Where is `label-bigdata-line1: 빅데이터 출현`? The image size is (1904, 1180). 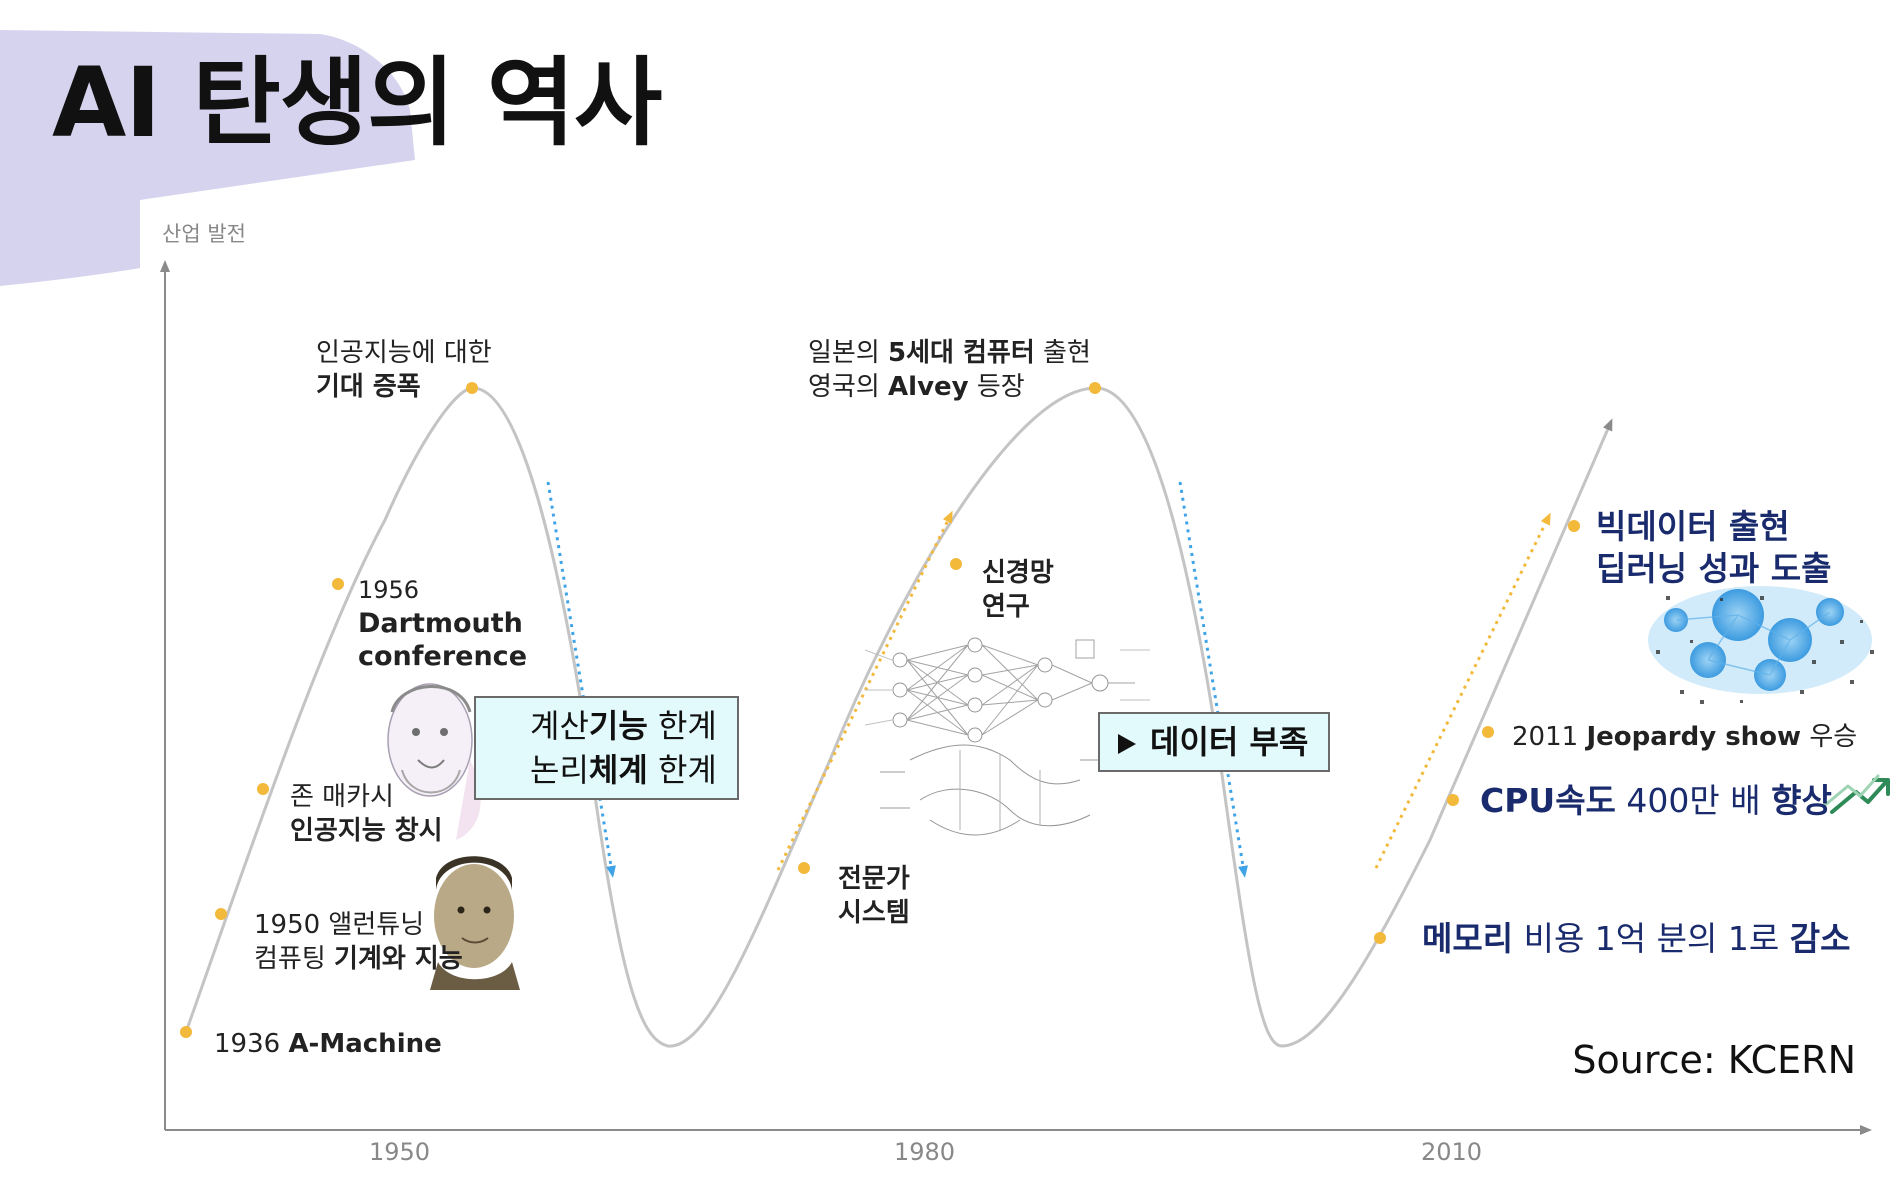 label-bigdata-line1: 빅데이터 출현 is located at coordinates (1693, 526).